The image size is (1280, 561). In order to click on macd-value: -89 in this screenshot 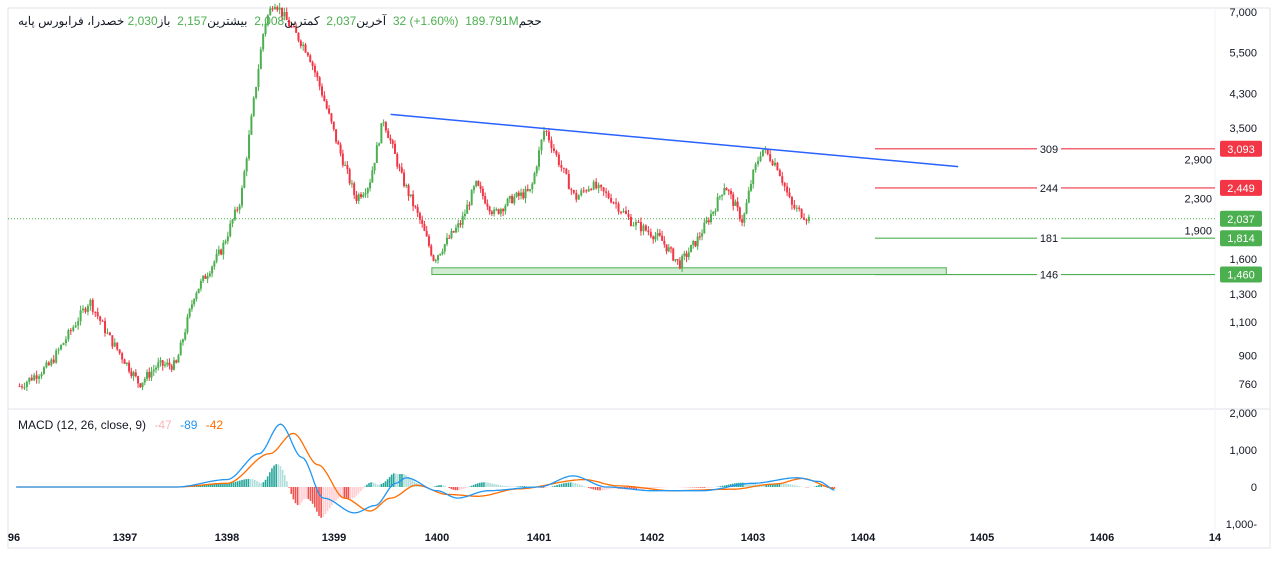, I will do `click(189, 425)`.